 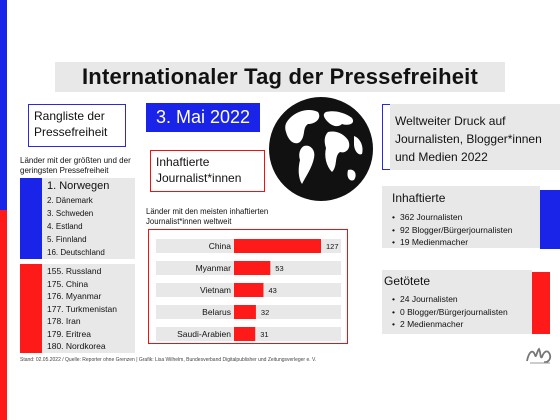 What do you see at coordinates (419, 198) in the screenshot?
I see `jailed-stats-heading: Inhaftierte` at bounding box center [419, 198].